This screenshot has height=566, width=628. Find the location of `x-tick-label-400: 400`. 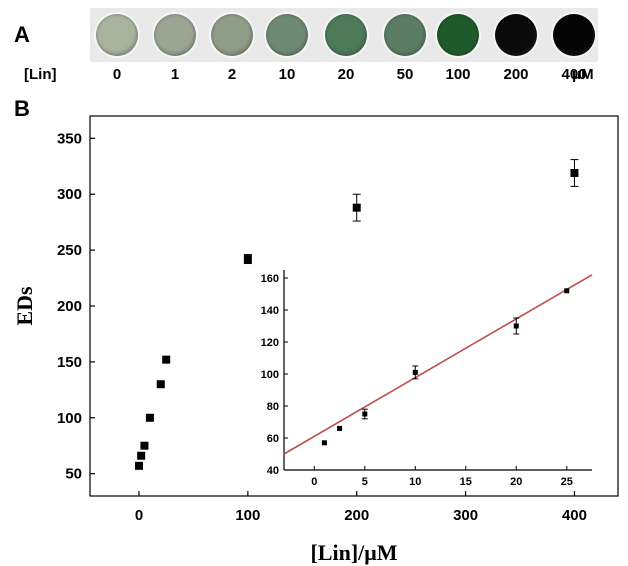

x-tick-label-400: 400 is located at coordinates (574, 515).